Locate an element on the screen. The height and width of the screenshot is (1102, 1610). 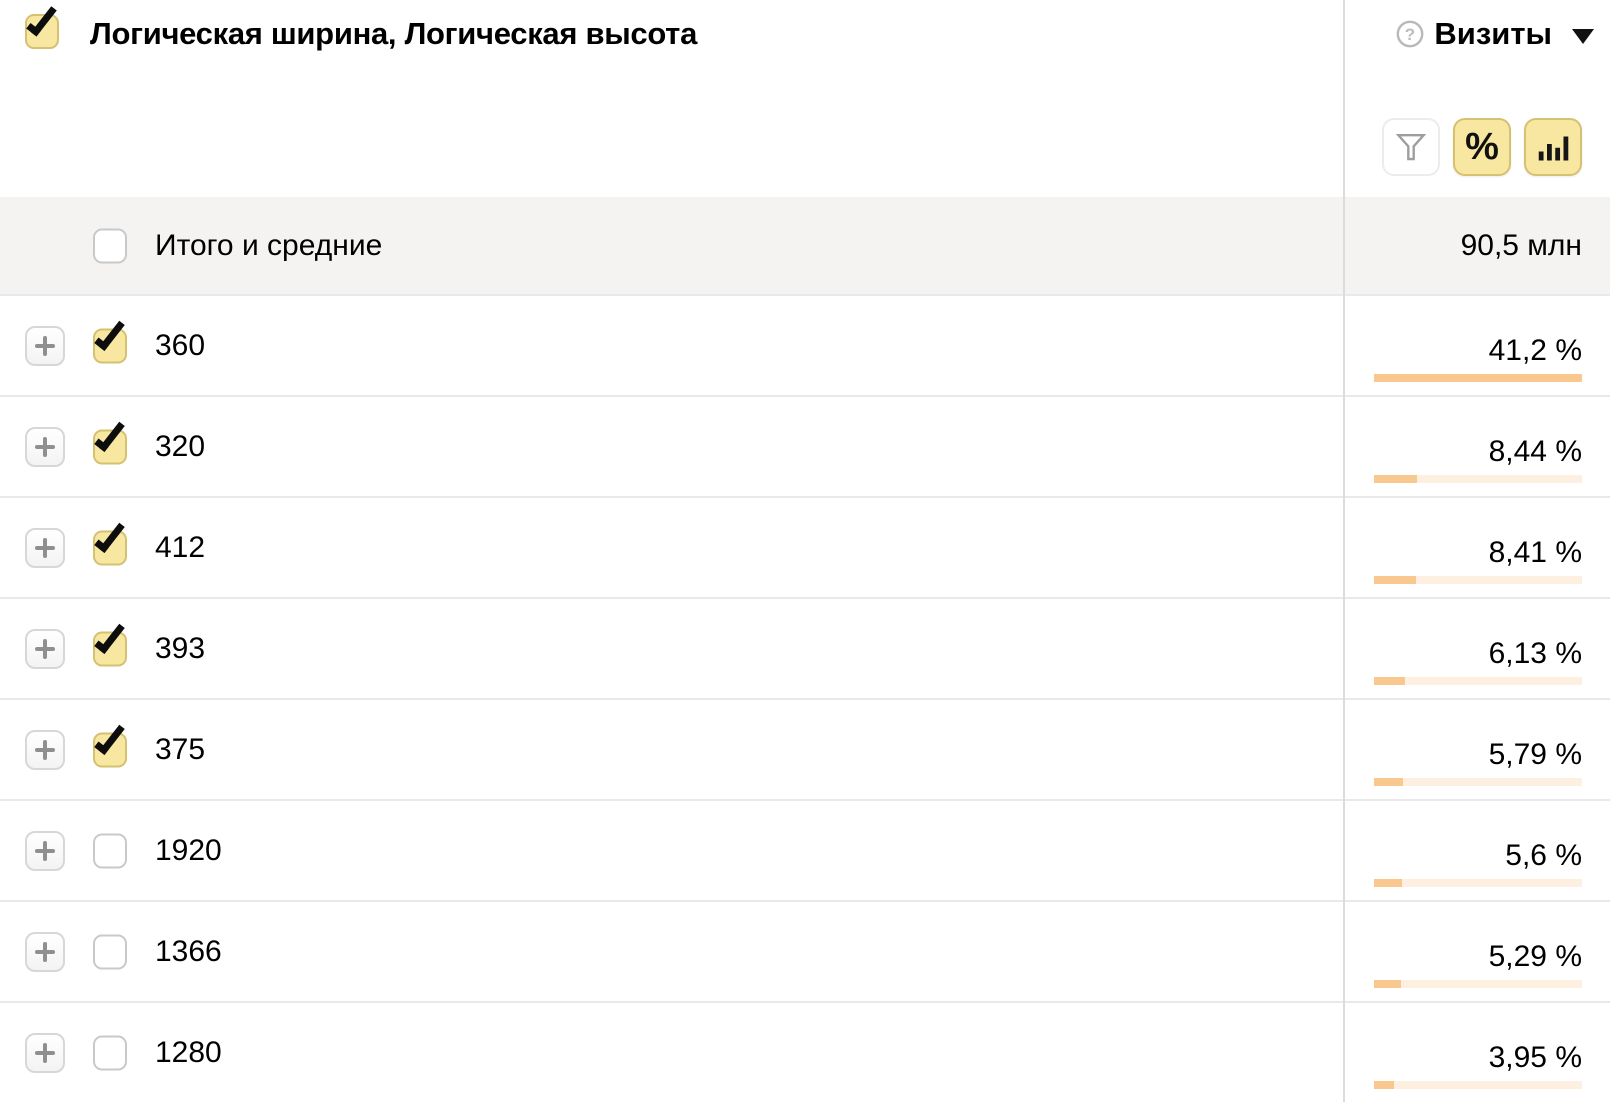
table-row: 1920 5,6 % is located at coordinates (805, 851).